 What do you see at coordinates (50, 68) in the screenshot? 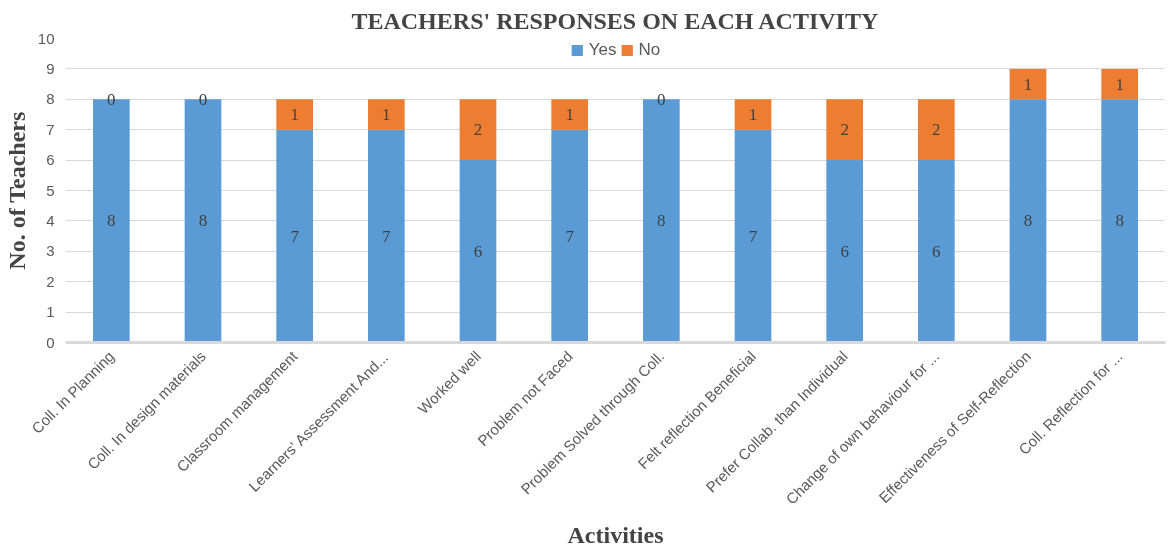
I see `y-tick-label: 9` at bounding box center [50, 68].